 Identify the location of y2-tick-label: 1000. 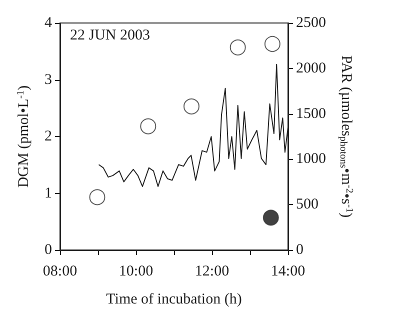
(311, 159).